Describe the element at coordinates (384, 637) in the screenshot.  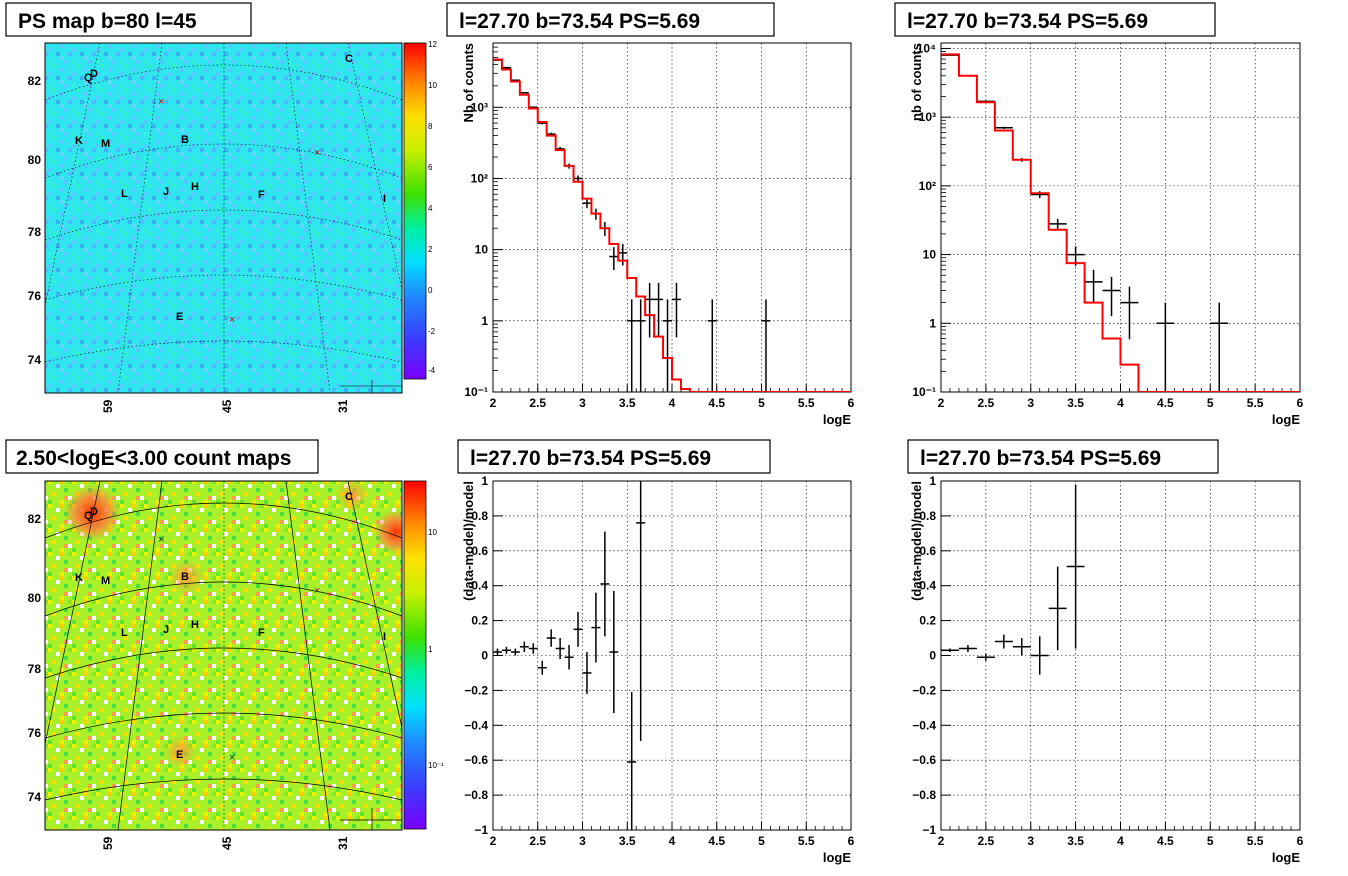
I see `svg-text: I` at that location.